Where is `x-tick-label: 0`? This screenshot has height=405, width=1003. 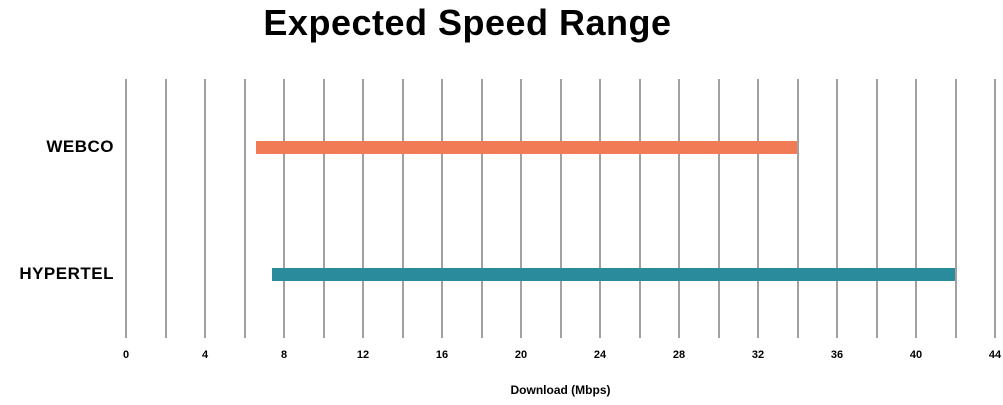
x-tick-label: 0 is located at coordinates (126, 355).